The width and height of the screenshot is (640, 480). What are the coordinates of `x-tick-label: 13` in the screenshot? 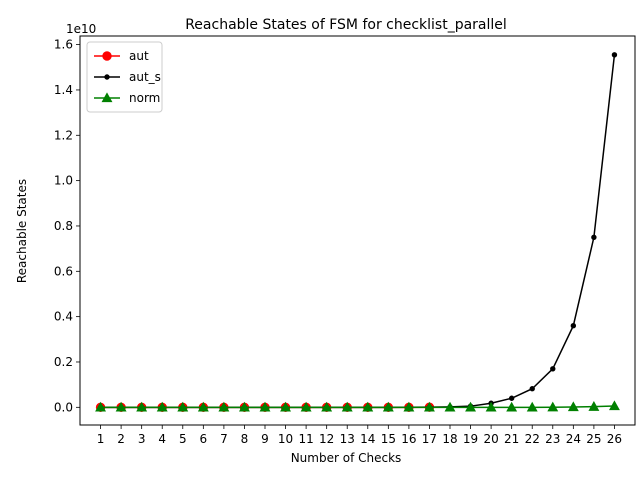 It's located at (347, 439).